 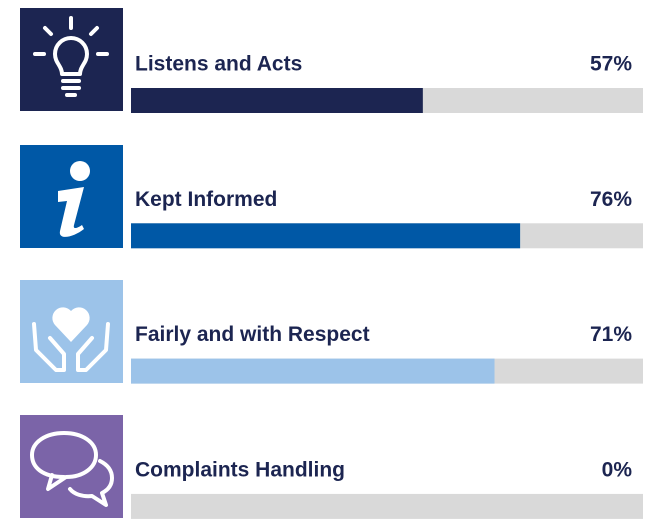 What do you see at coordinates (240, 469) in the screenshot?
I see `category-label: Complaints Handling` at bounding box center [240, 469].